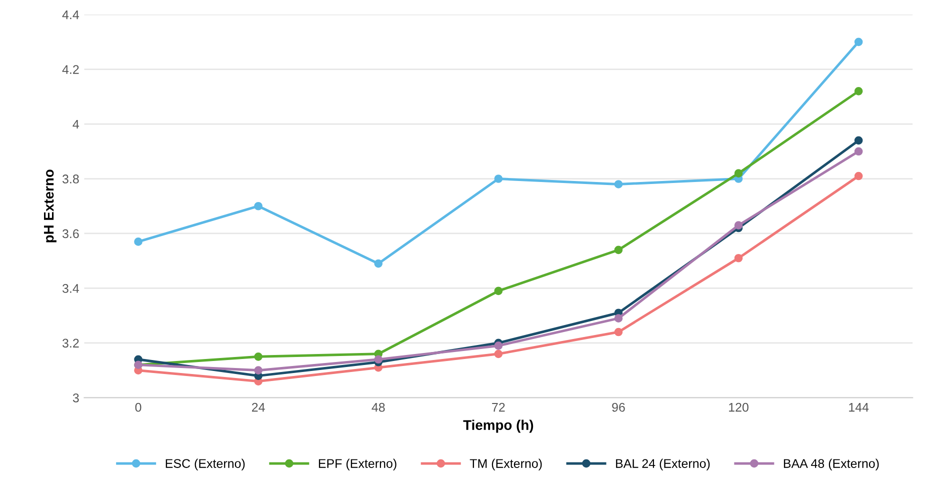 This screenshot has height=485, width=936. I want to click on y-axis-title: pH Externo, so click(50, 206).